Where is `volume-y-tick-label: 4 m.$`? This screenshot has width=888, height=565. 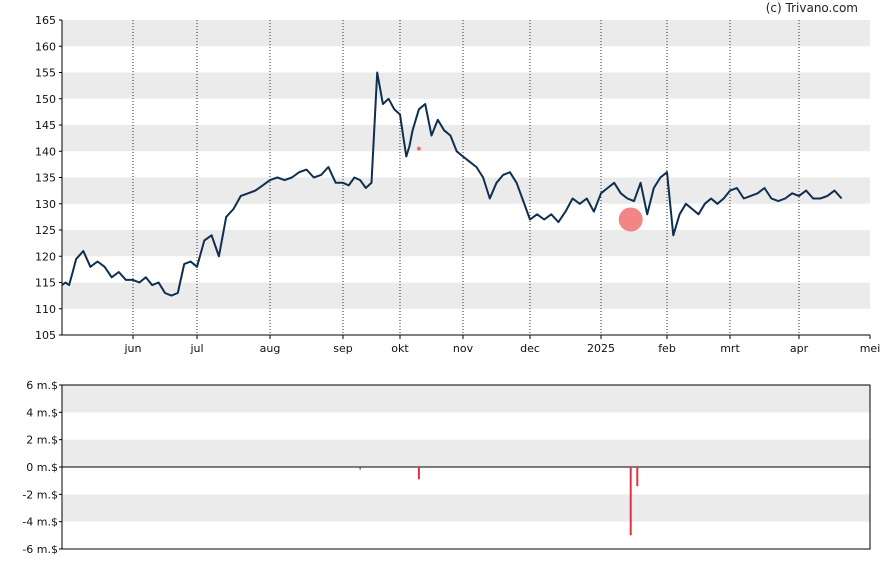 volume-y-tick-label: 4 m.$ is located at coordinates (42, 412).